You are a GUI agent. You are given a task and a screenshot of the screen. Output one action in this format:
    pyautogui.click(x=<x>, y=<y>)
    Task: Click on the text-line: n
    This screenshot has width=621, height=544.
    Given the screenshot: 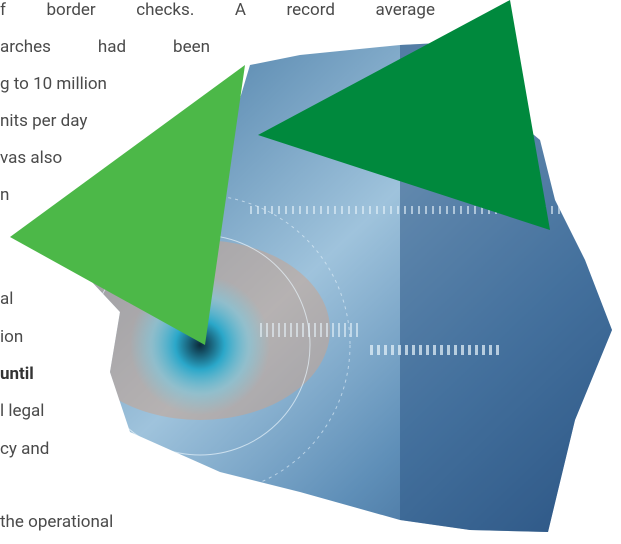 What is the action you would take?
    pyautogui.click(x=5, y=195)
    